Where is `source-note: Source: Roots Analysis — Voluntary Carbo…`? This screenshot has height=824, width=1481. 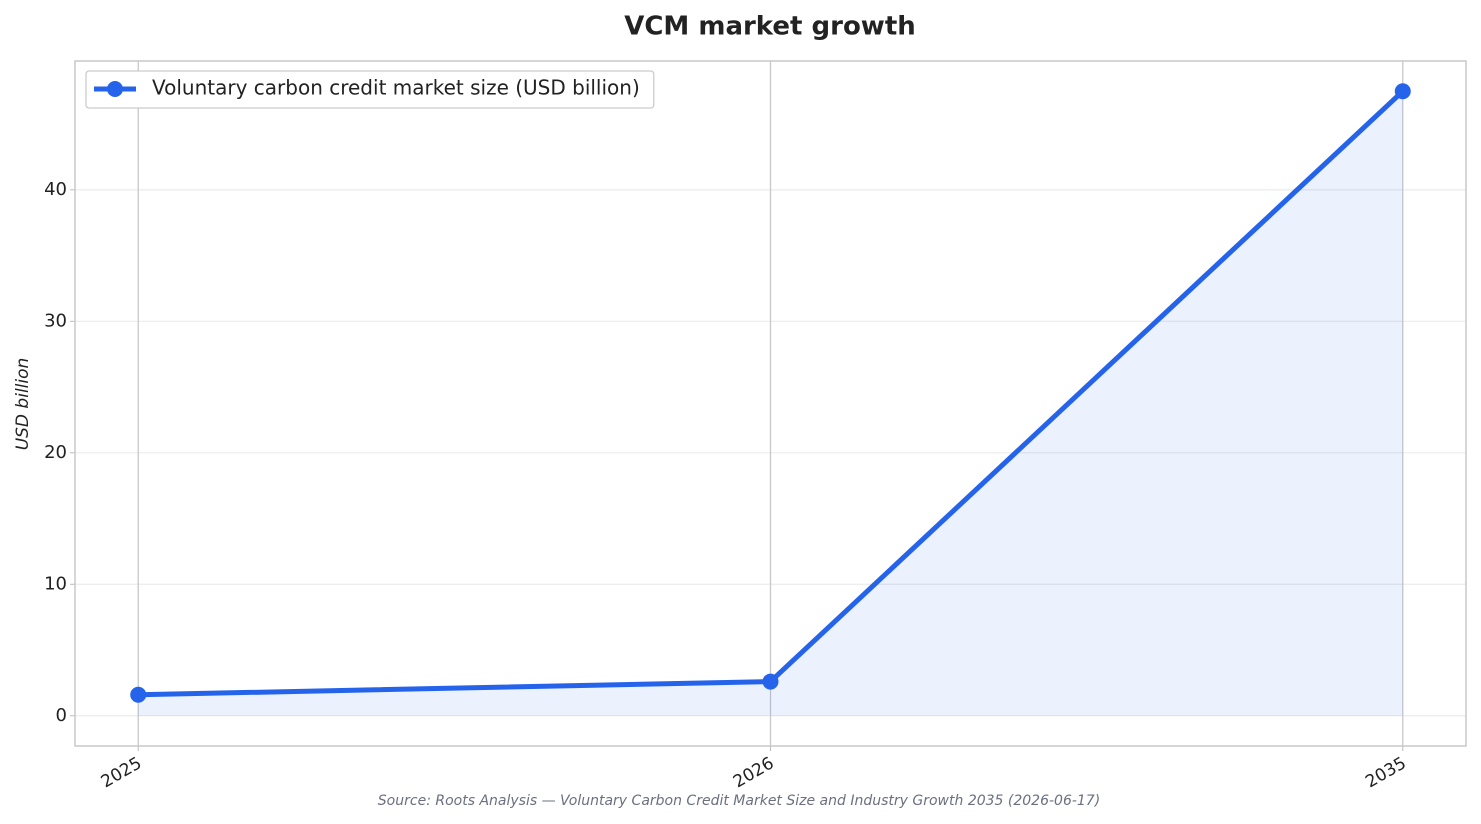
source-note: Source: Roots Analysis — Voluntary Carbo… is located at coordinates (739, 801).